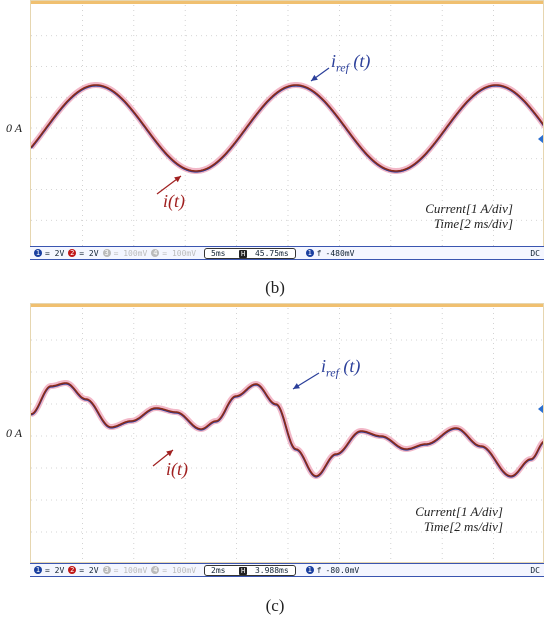 The width and height of the screenshot is (550, 621). I want to click on trigger-level-b: -480mV, so click(340, 253).